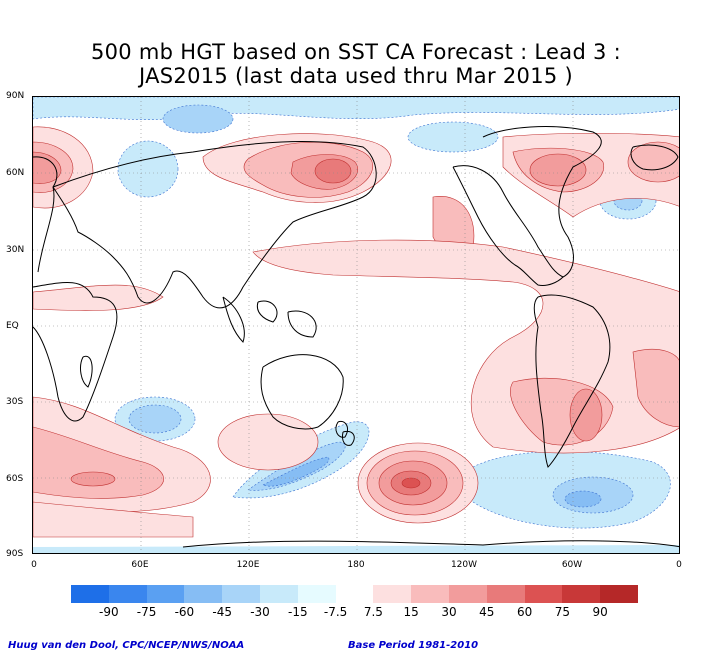 The height and width of the screenshot is (651, 712). Describe the element at coordinates (297, 612) in the screenshot. I see `colorbar-tick-label: -15` at that location.